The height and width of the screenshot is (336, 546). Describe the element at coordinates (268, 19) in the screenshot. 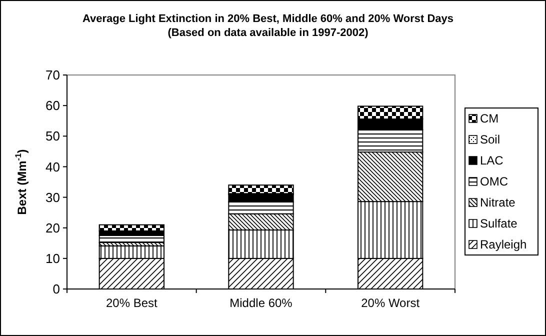

I see `chart-title: Average Light Extinction in 20% Best, Middle 60% and 20% Worst Days` at that location.